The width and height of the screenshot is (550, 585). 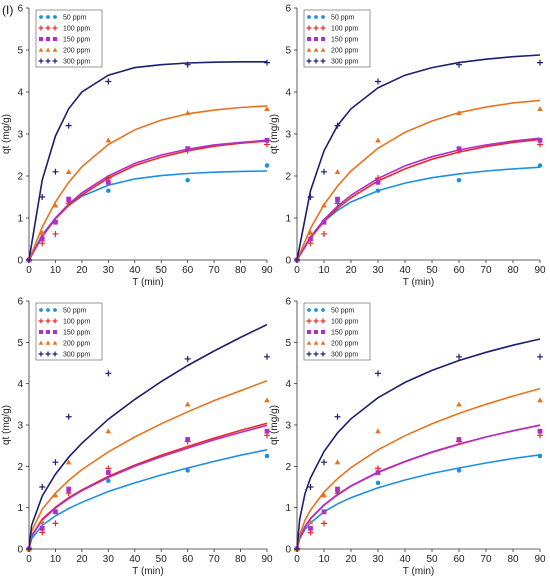 I want to click on fit-curve-100-ppm, so click(x=418, y=199).